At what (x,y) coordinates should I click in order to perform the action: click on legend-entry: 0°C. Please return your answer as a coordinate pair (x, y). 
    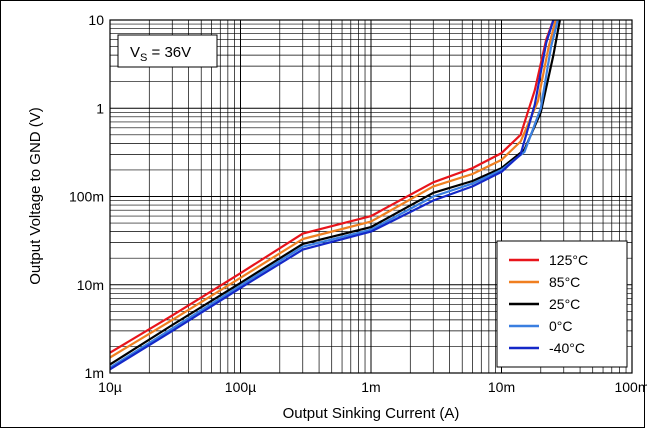
    Looking at the image, I should click on (561, 326).